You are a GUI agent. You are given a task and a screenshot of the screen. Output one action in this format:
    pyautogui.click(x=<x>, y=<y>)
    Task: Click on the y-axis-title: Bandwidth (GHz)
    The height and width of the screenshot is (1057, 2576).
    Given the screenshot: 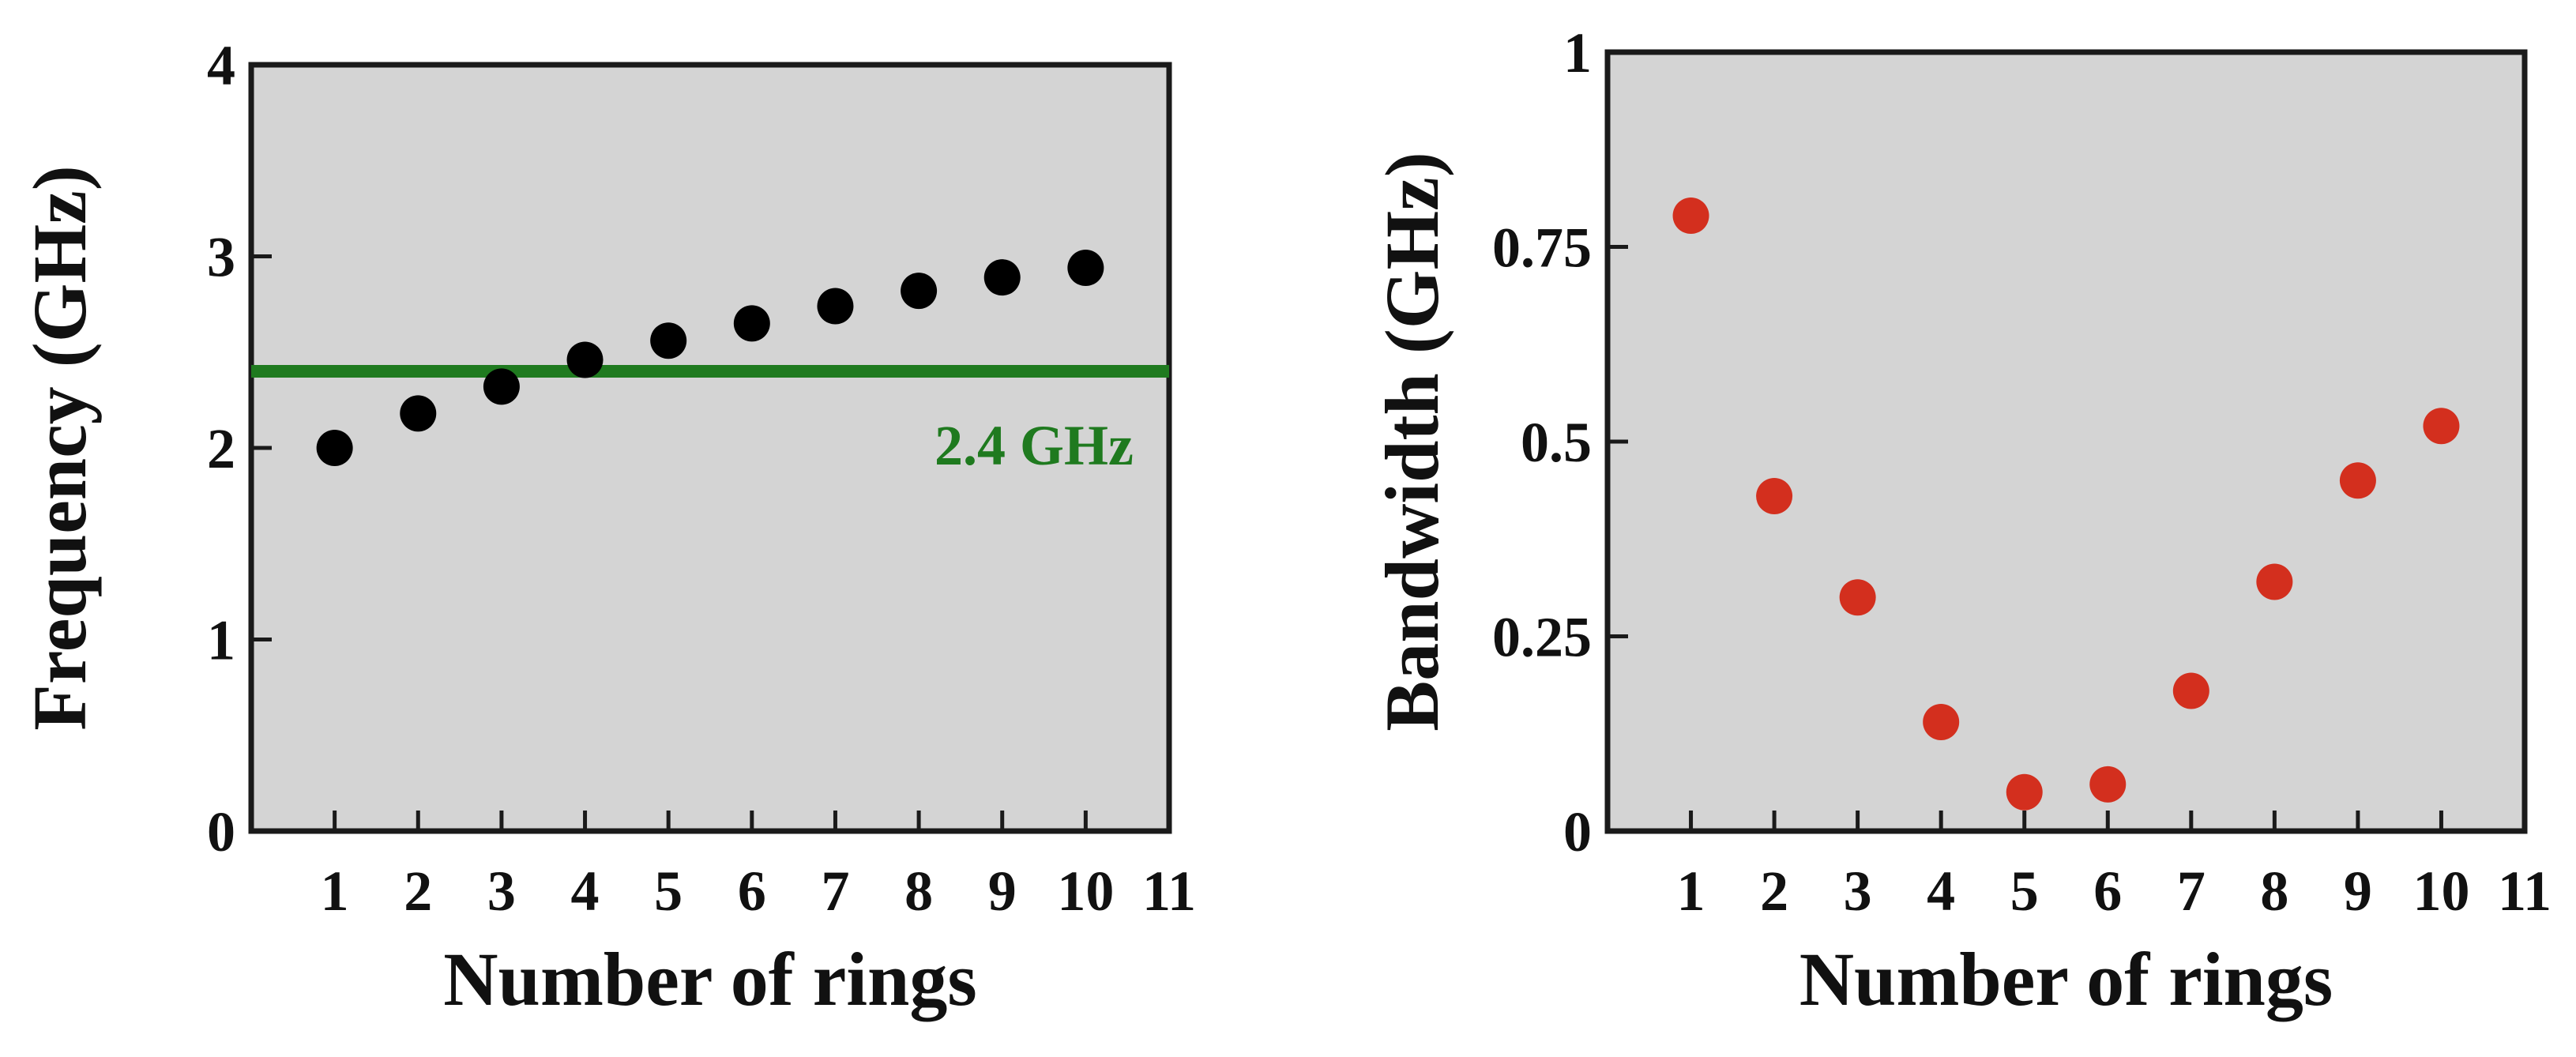 What is the action you would take?
    pyautogui.click(x=1412, y=441)
    